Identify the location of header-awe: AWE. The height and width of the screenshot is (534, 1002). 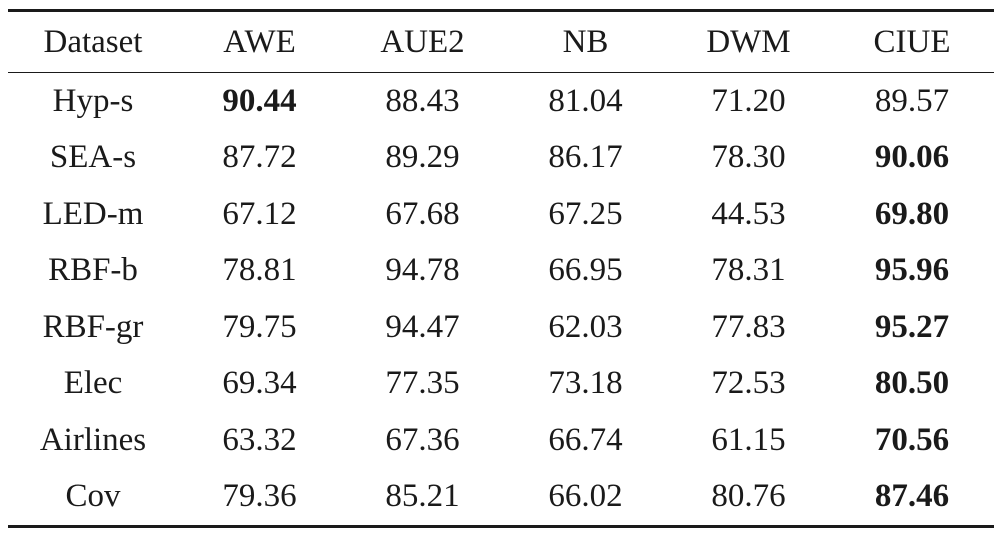
(259, 41).